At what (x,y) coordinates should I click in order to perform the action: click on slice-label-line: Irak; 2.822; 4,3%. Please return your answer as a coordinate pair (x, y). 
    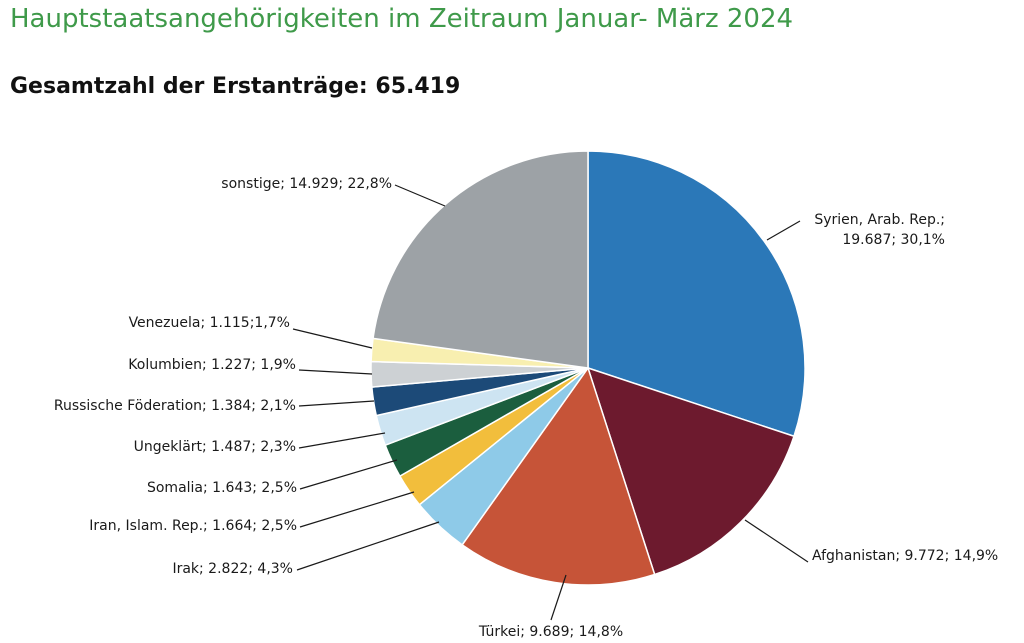
    Looking at the image, I should click on (232, 569).